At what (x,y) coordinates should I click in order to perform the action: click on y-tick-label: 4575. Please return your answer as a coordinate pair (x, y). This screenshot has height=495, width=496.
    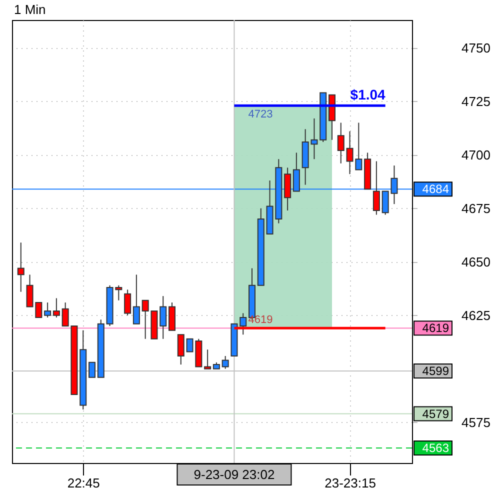
    Looking at the image, I should click on (476, 422).